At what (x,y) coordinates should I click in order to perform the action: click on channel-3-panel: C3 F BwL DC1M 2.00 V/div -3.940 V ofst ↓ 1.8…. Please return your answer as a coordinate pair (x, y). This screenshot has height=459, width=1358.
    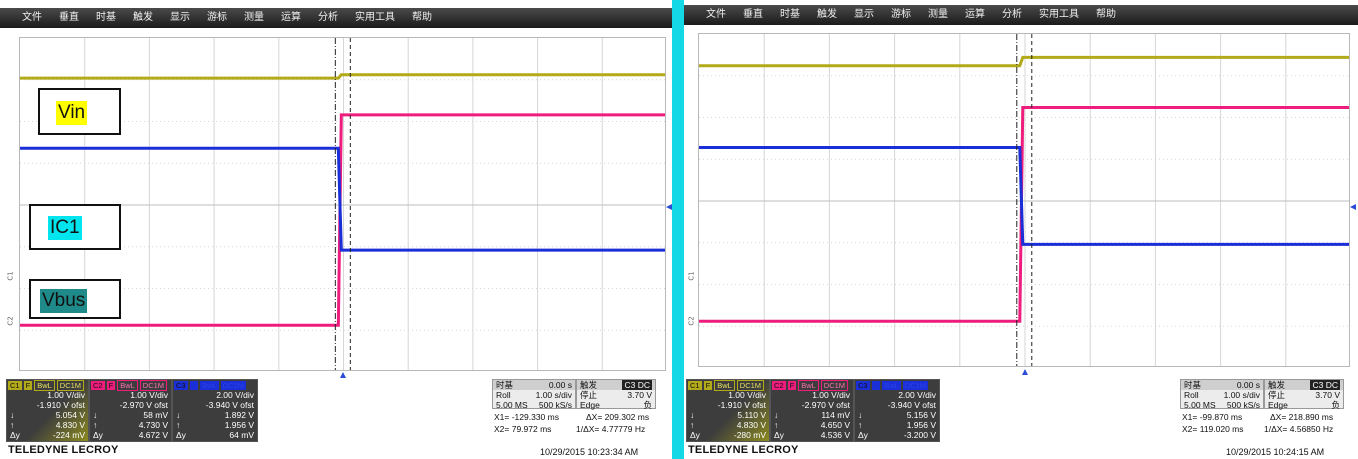
    Looking at the image, I should click on (215, 410).